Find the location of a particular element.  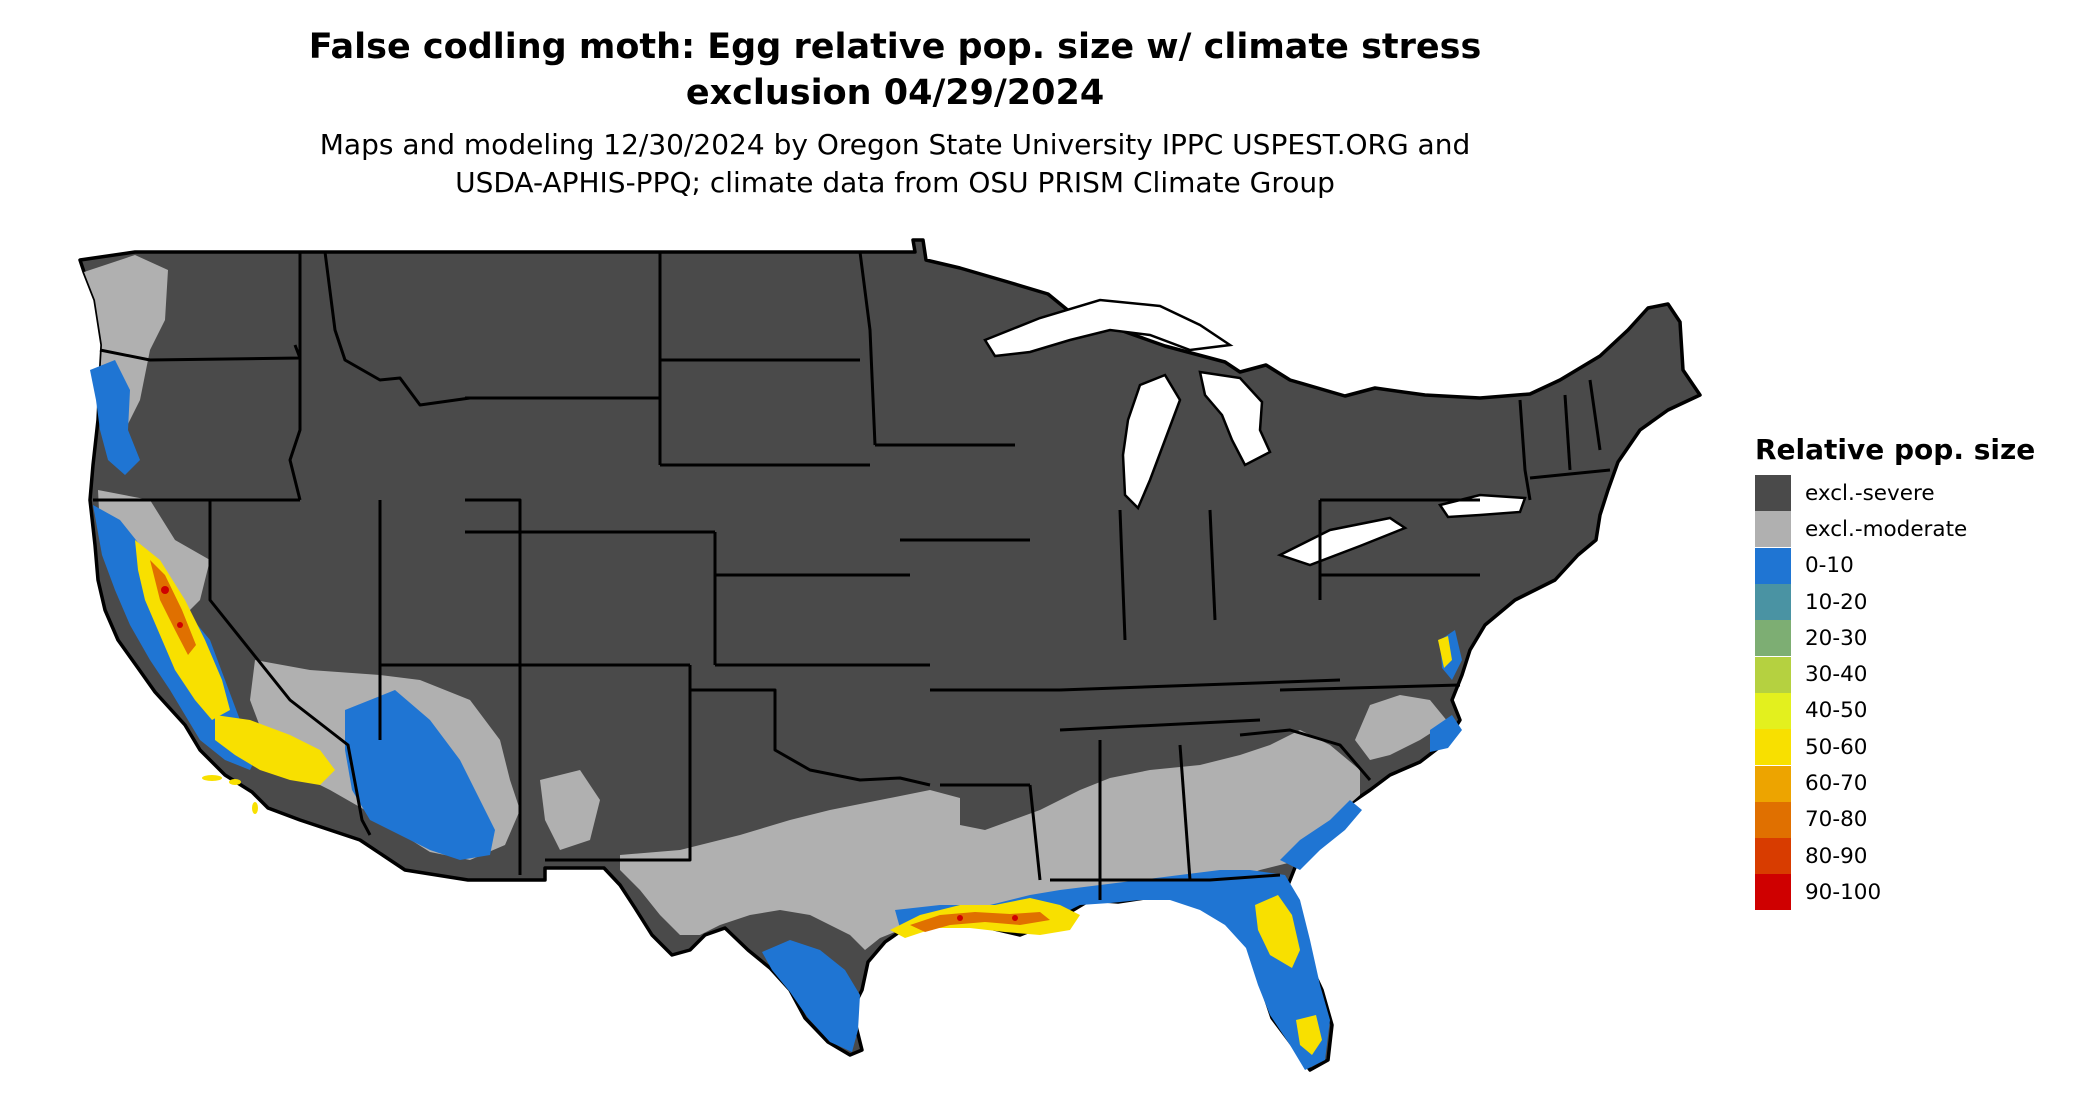

legend-item: 70-80 is located at coordinates (1895, 819).